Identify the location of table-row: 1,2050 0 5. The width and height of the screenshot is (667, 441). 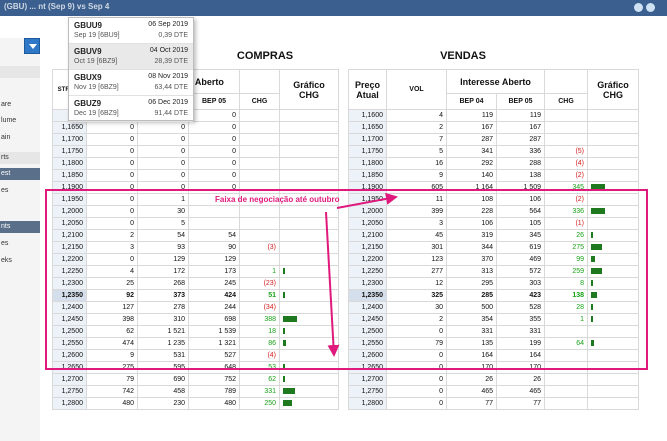
(196, 223).